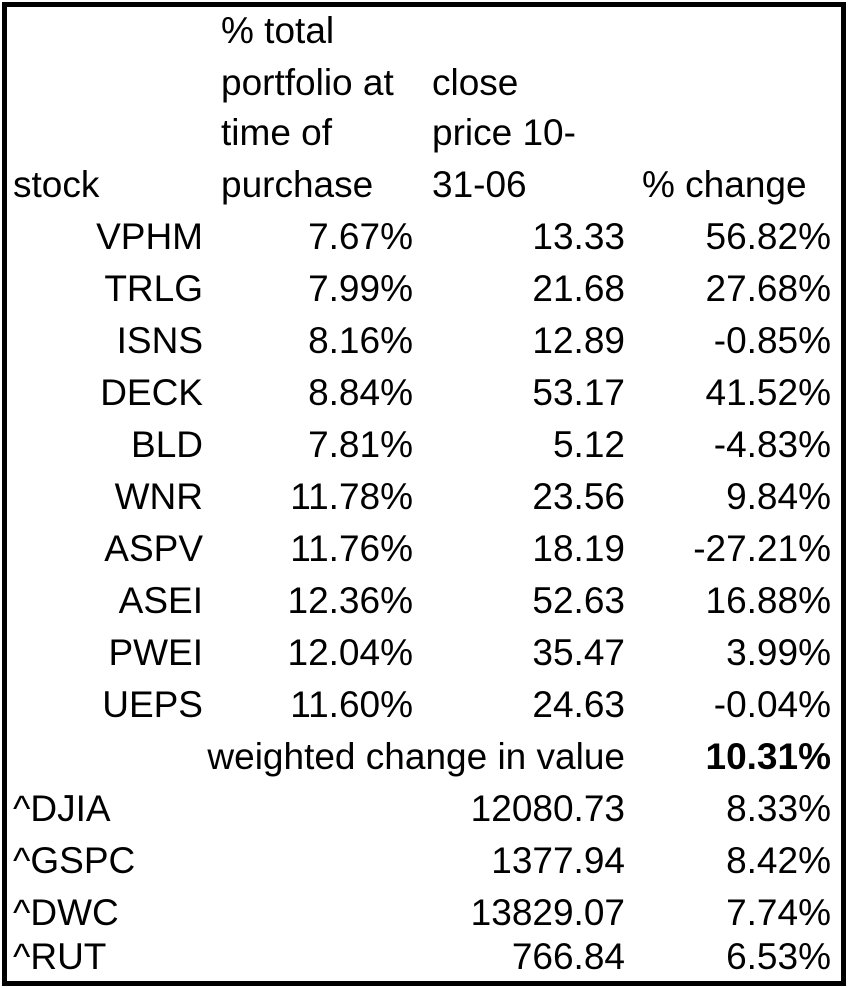  What do you see at coordinates (66, 912) in the screenshot?
I see `cell-index-name: ^DWC` at bounding box center [66, 912].